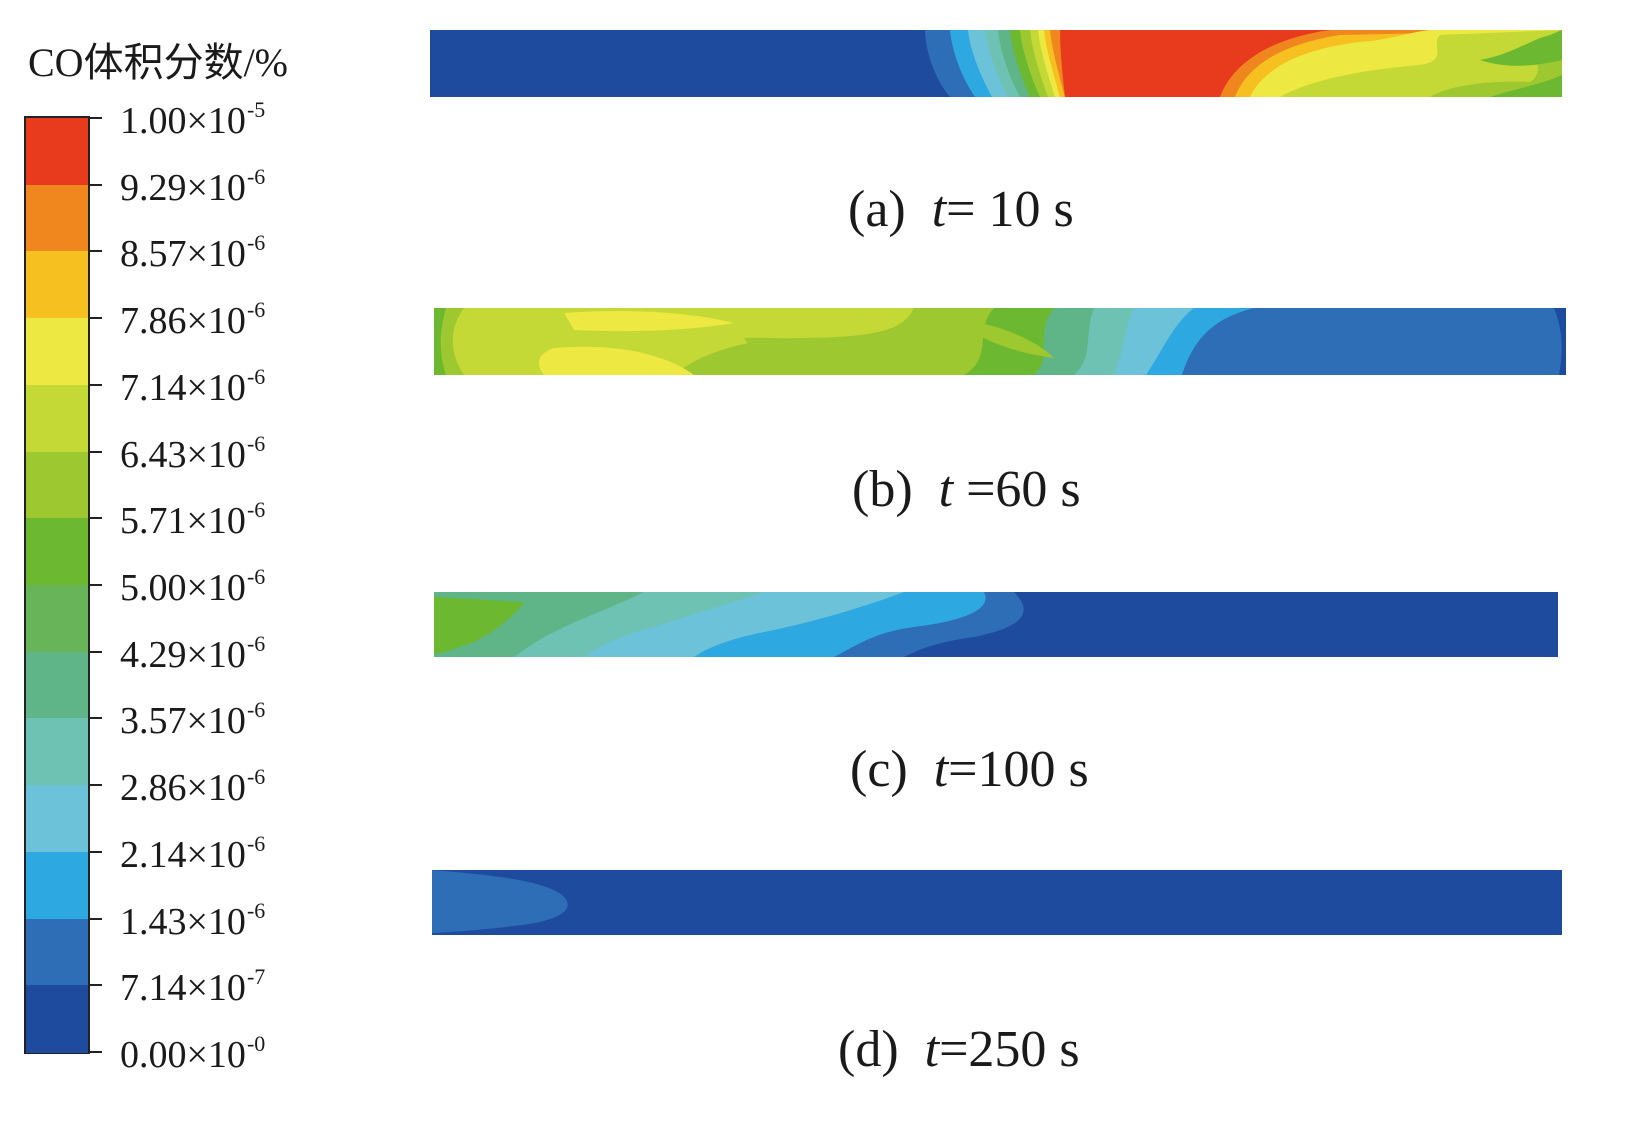 Image resolution: width=1637 pixels, height=1136 pixels. I want to click on caption-c: (c) t=100 s, so click(969, 769).